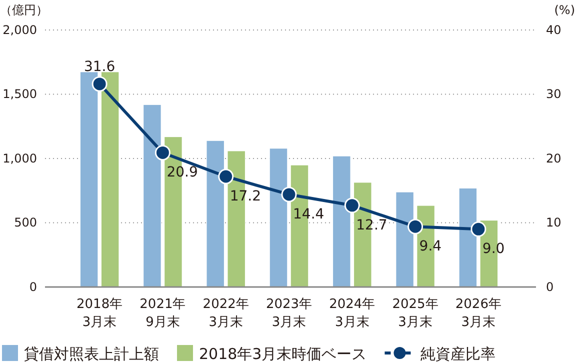 The image size is (580, 364). Describe the element at coordinates (19, 94) in the screenshot. I see `y-tick-label: 1,500` at that location.